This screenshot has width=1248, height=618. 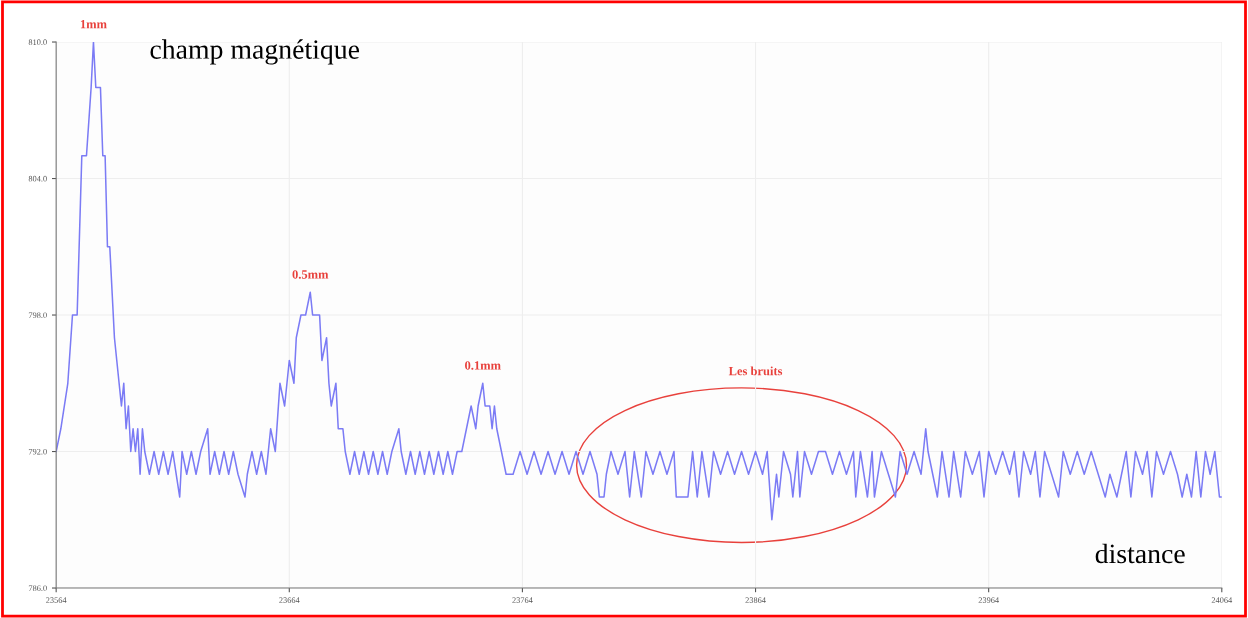 What do you see at coordinates (522, 600) in the screenshot?
I see `x-tick-label: 23764` at bounding box center [522, 600].